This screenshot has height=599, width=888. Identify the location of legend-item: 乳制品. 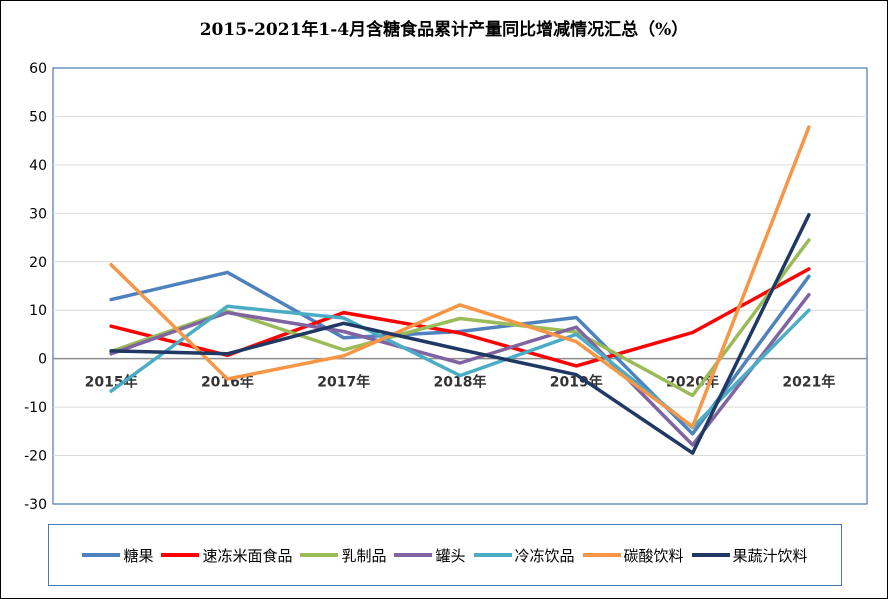
(343, 555).